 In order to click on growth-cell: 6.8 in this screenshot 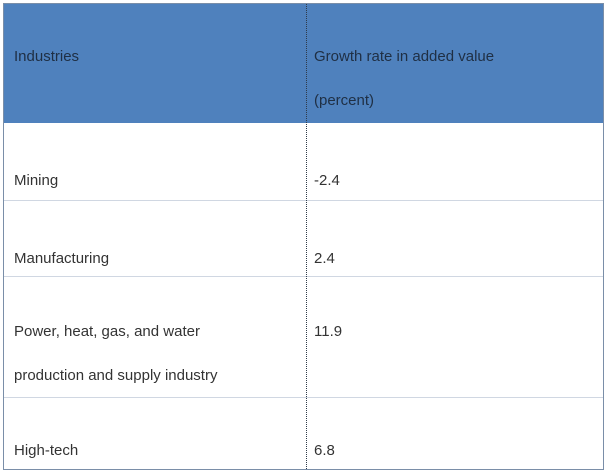, I will do `click(324, 450)`.